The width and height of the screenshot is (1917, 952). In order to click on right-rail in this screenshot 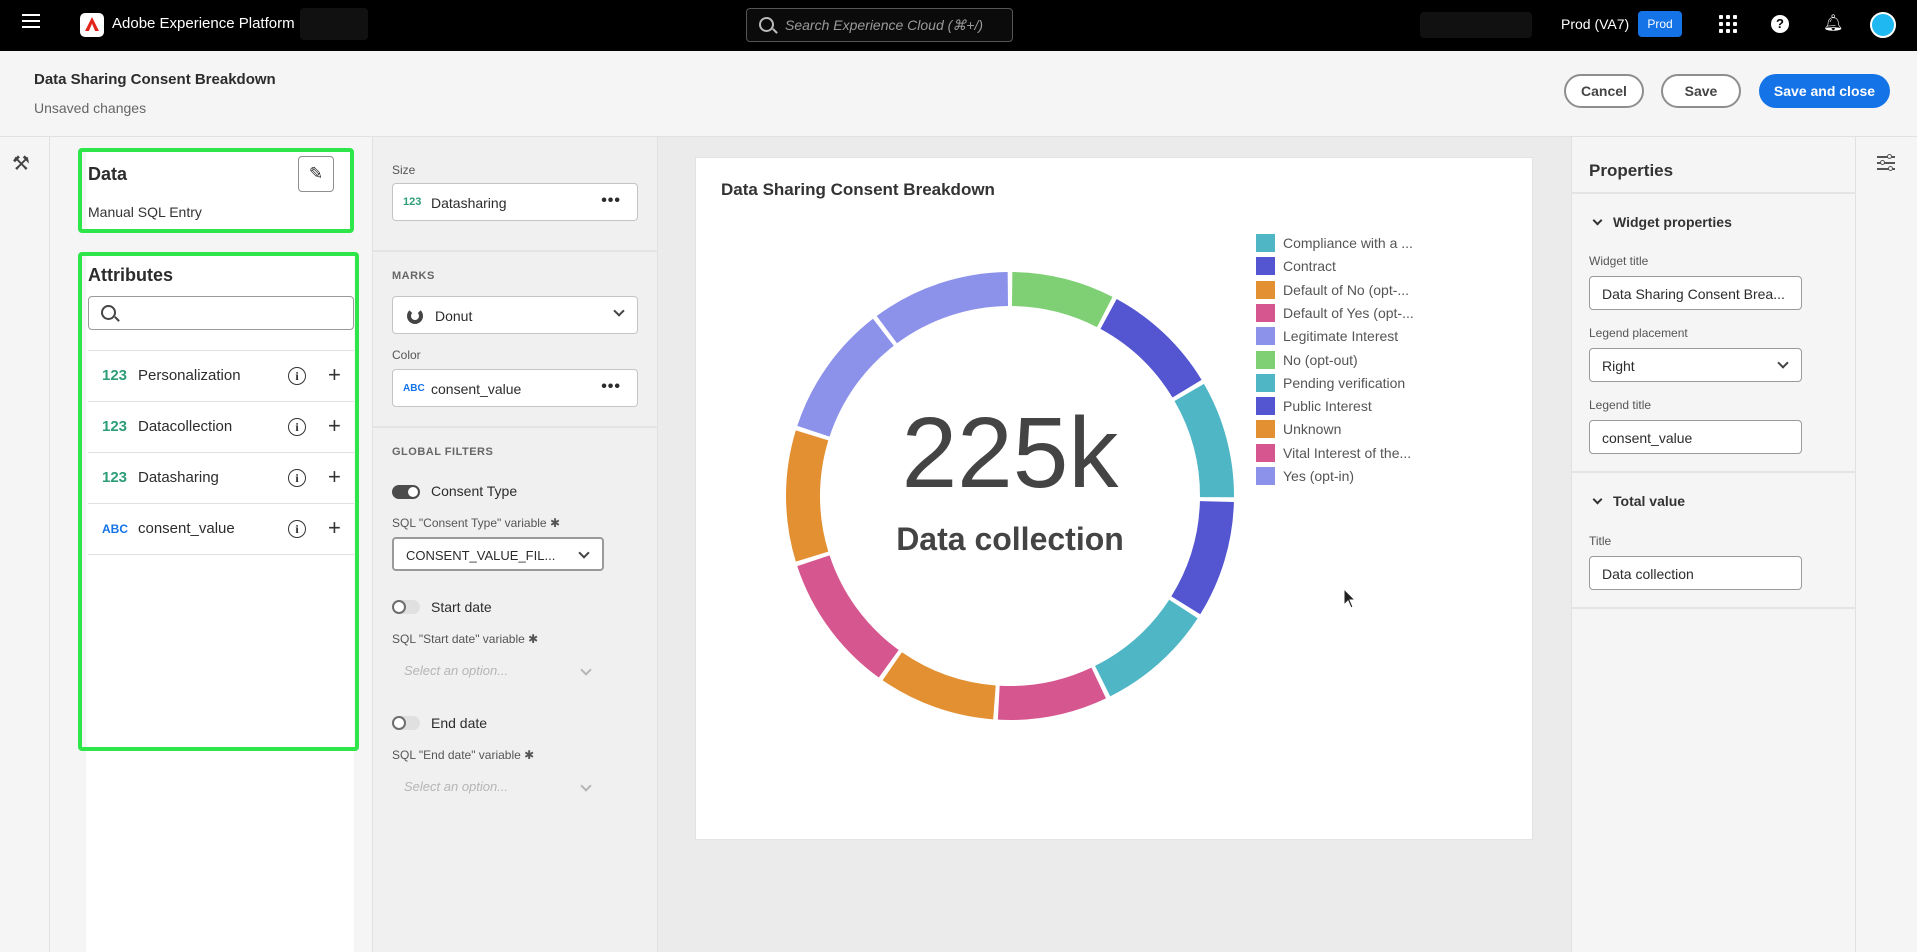, I will do `click(1886, 544)`.